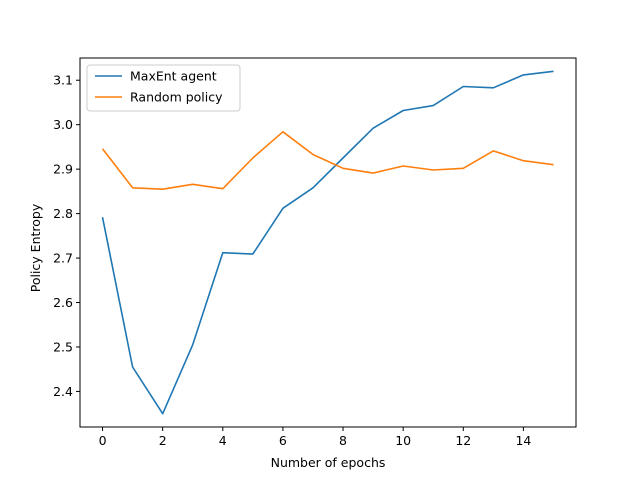 The height and width of the screenshot is (480, 640). Describe the element at coordinates (63, 302) in the screenshot. I see `y-tick-label: 2.6` at that location.